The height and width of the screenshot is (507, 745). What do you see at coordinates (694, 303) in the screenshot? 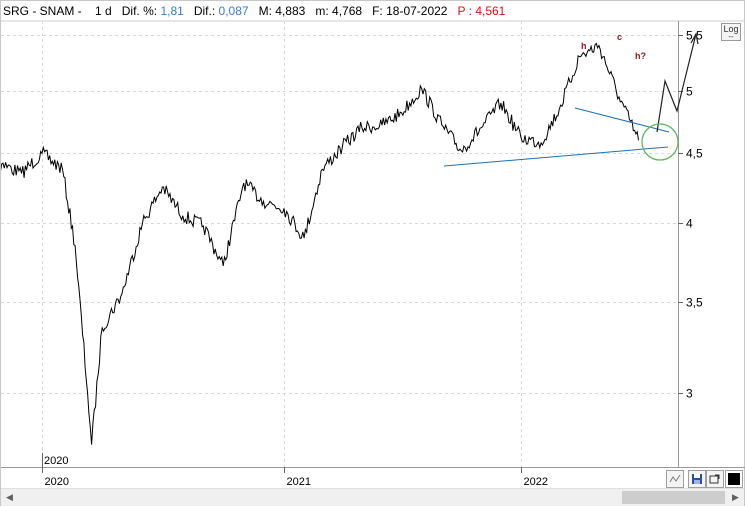
I see `y-tick-label: 3,5` at bounding box center [694, 303].